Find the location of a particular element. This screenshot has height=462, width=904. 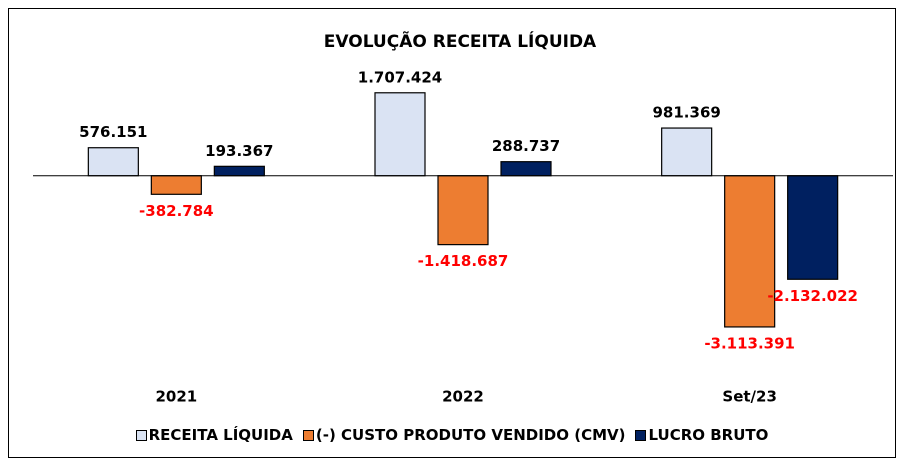

legend-label: (-) CUSTO PRODUTO VENDIDO (CMV) is located at coordinates (470, 435).